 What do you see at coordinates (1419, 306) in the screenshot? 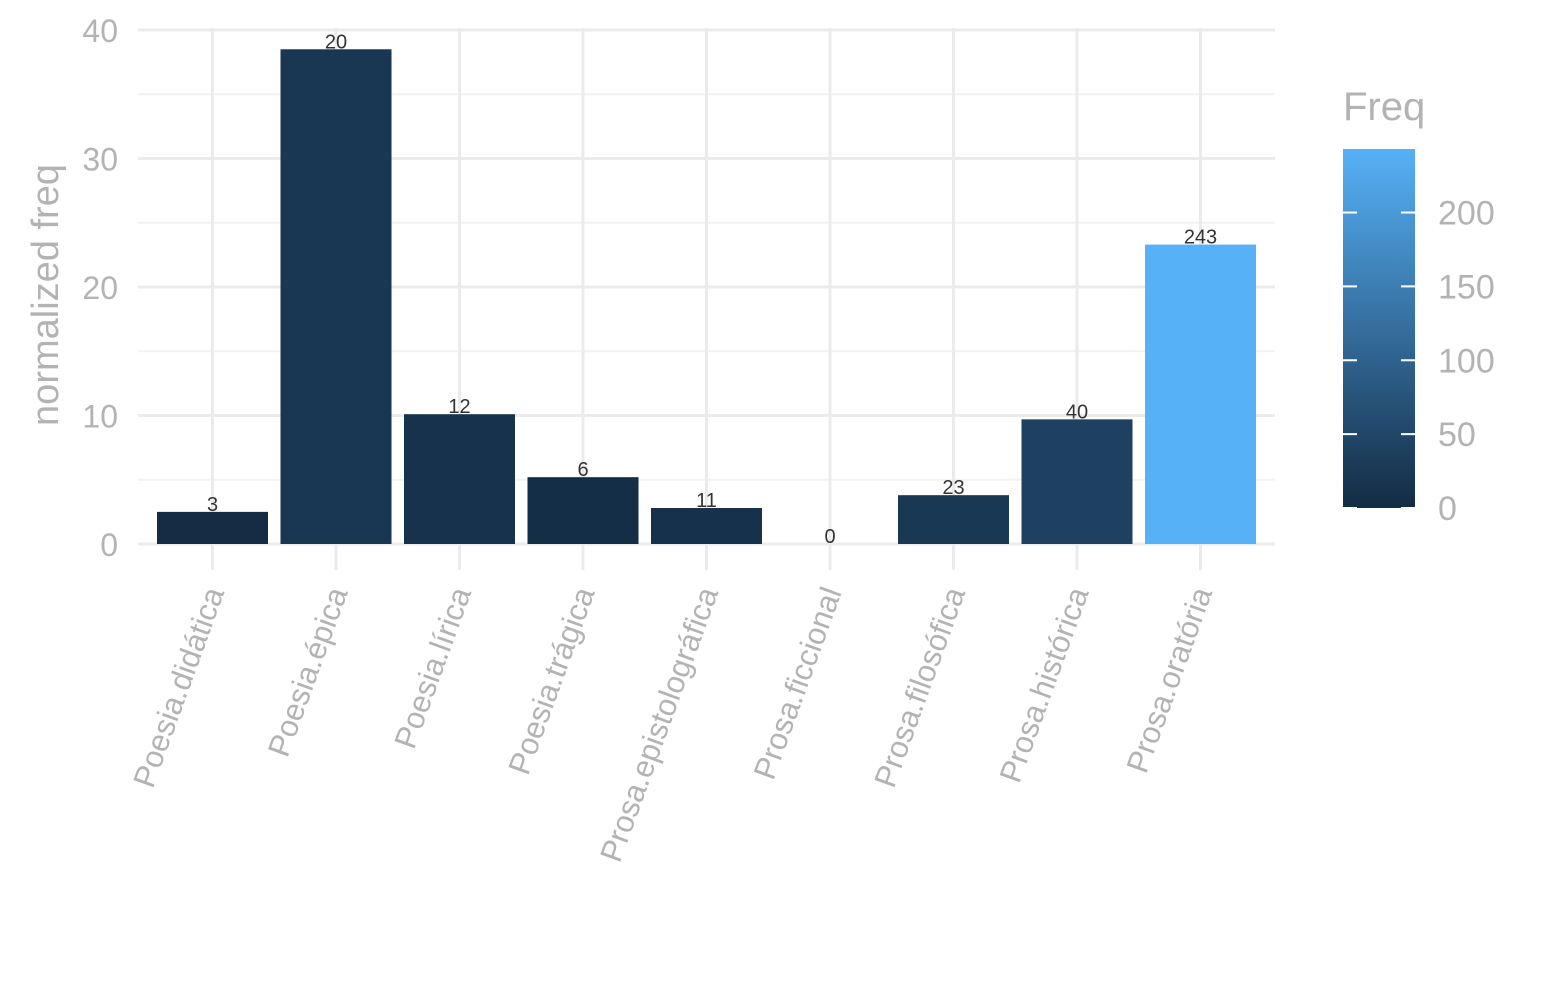
I see `color-legend: Freq 0 50 100 150 200` at bounding box center [1419, 306].